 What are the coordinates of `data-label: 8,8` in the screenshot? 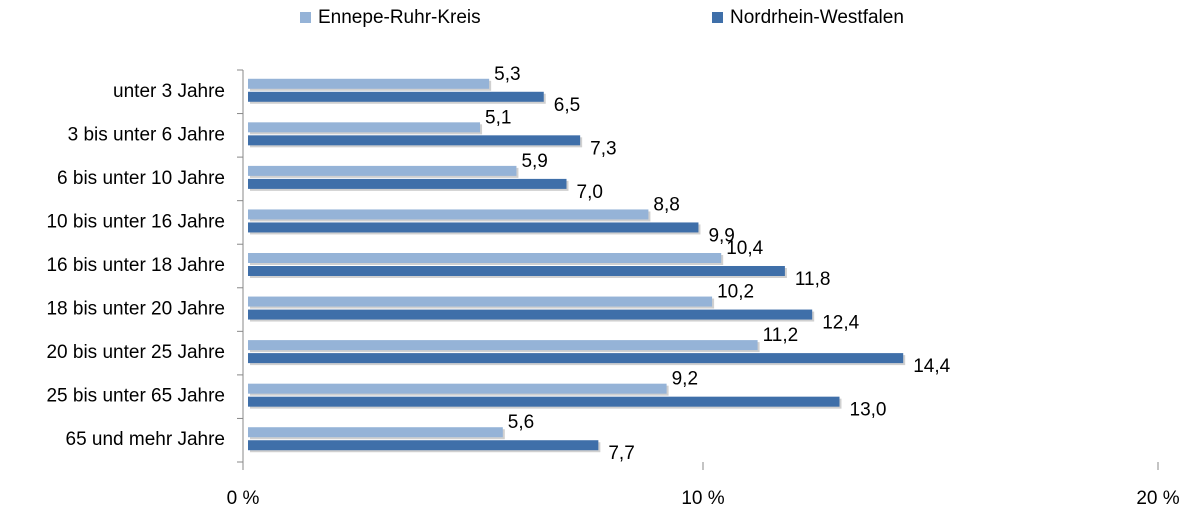 It's located at (666, 204).